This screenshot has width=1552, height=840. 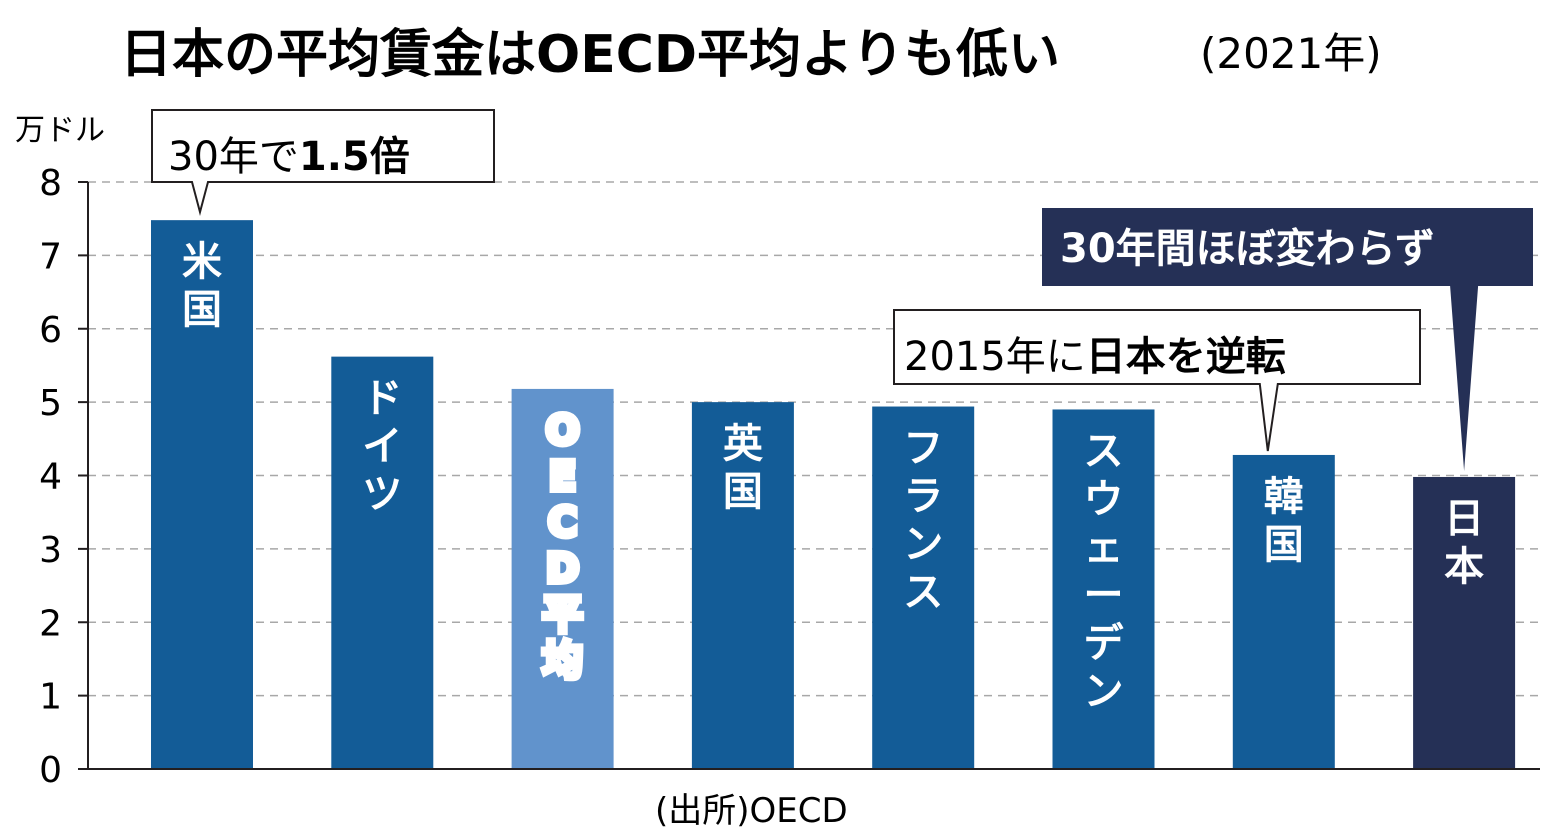 I want to click on callout-korea-box, so click(x=1157, y=380).